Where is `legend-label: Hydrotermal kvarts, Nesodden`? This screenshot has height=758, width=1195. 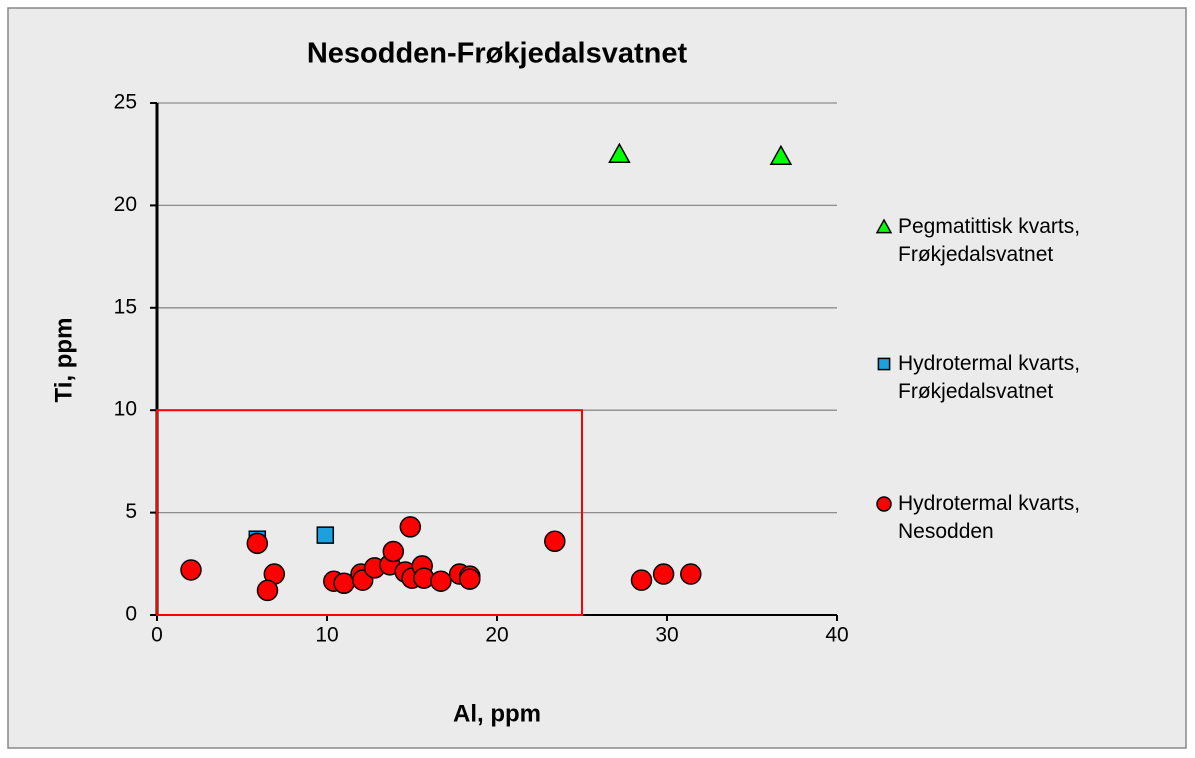
legend-label: Hydrotermal kvarts, Nesodden is located at coordinates (989, 517).